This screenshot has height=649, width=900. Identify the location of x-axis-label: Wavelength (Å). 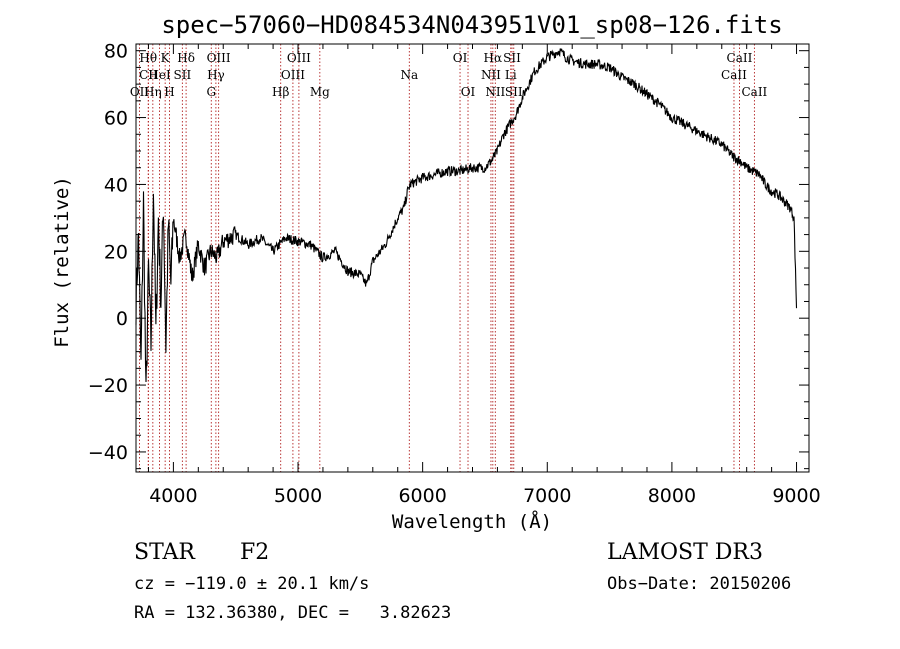
(472, 521).